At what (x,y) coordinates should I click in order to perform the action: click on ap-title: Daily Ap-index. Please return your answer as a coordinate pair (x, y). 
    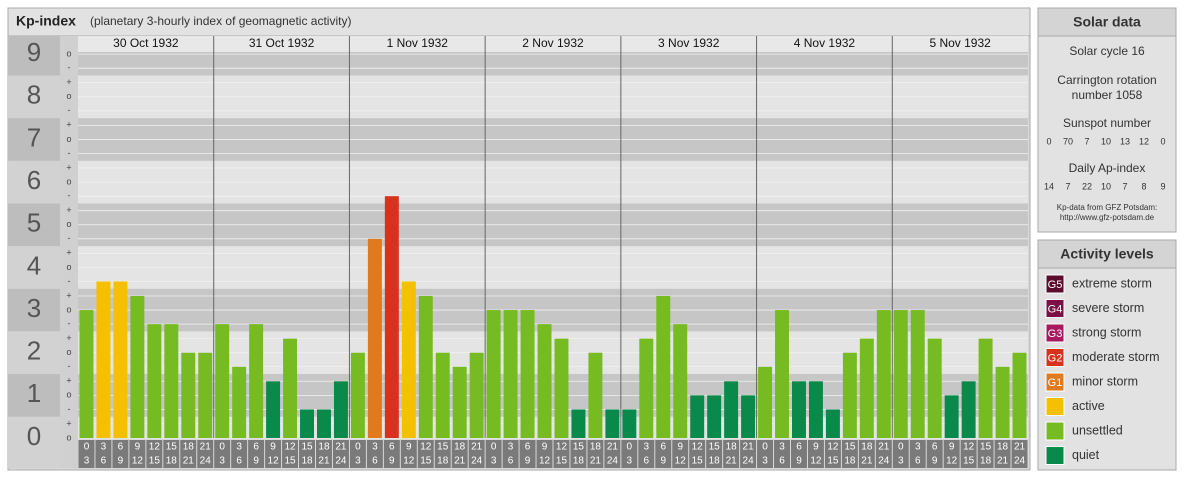
    Looking at the image, I should click on (1107, 168).